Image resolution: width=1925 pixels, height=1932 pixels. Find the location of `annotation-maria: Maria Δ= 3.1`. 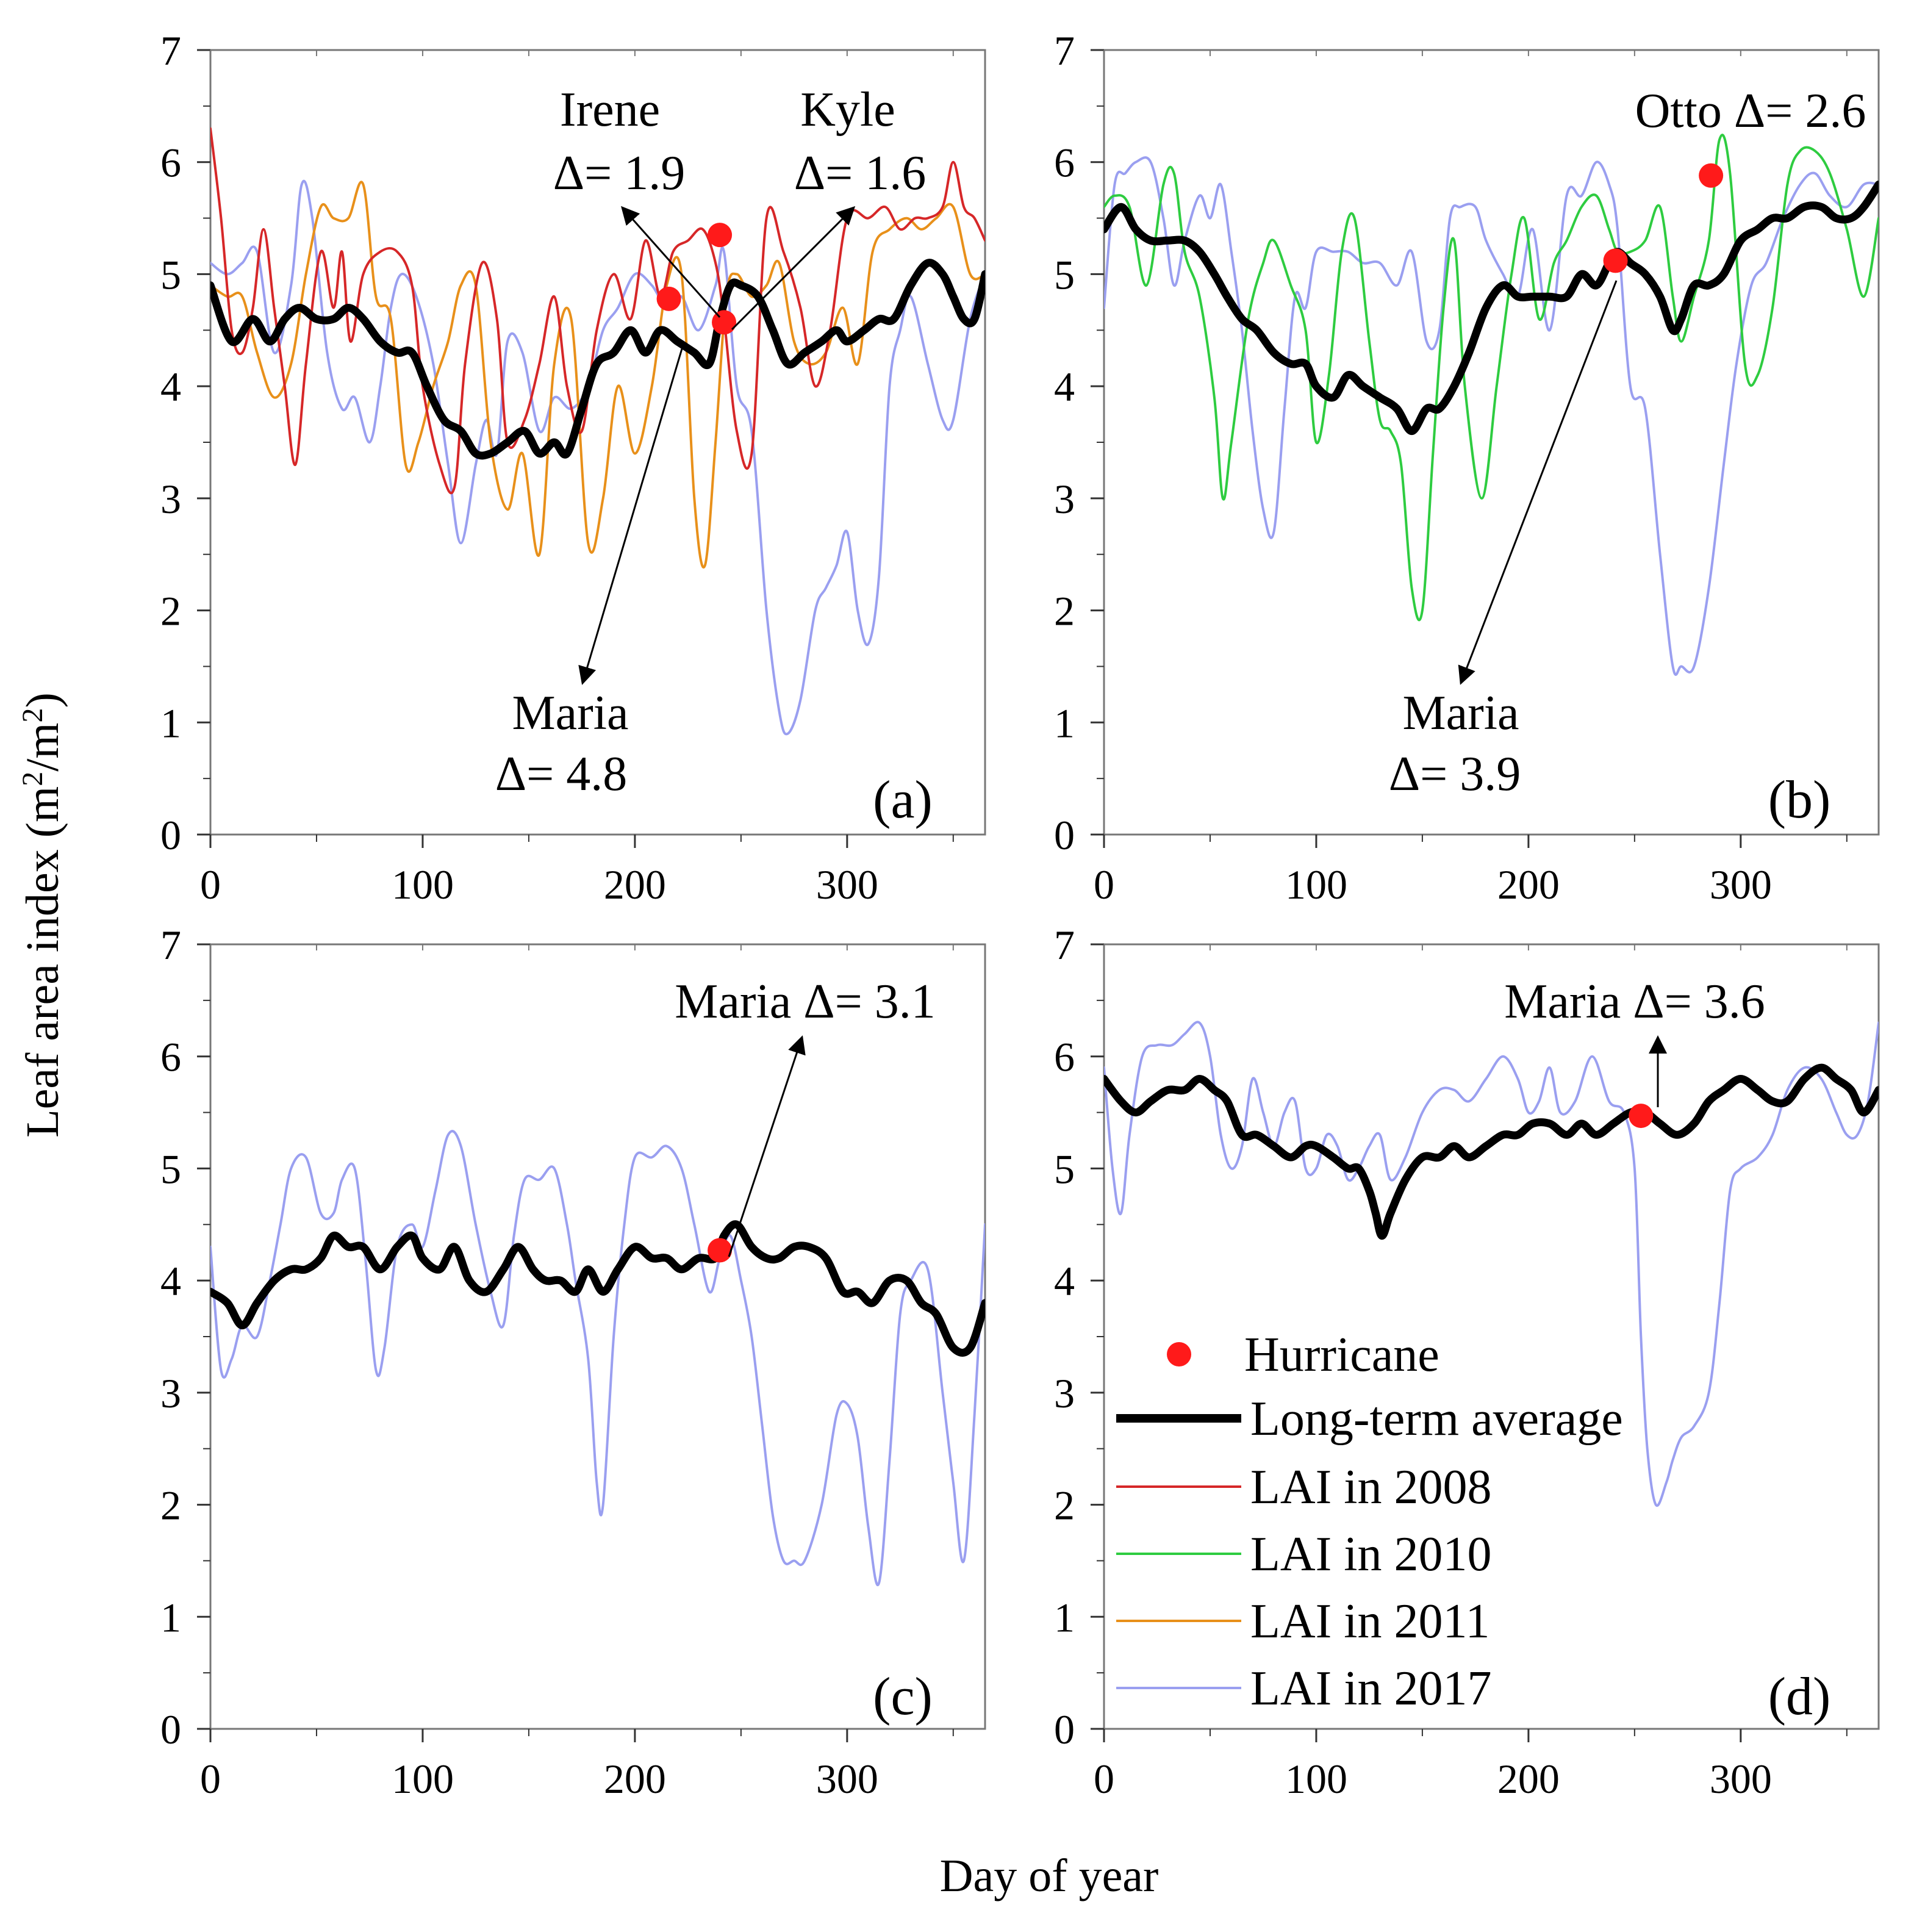

annotation-maria: Maria Δ= 3.1 is located at coordinates (805, 1002).